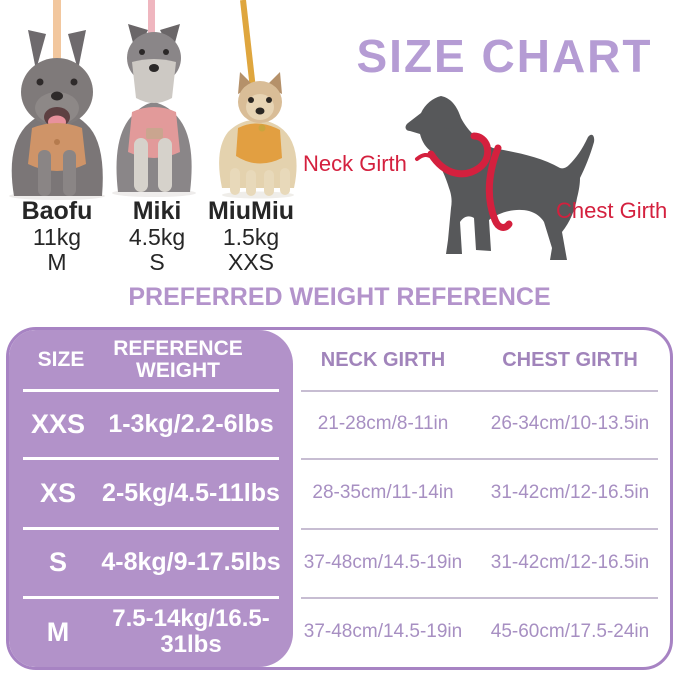 This screenshot has height=676, width=679. Describe the element at coordinates (612, 210) in the screenshot. I see `chest-girth-label: Chest Girth` at that location.